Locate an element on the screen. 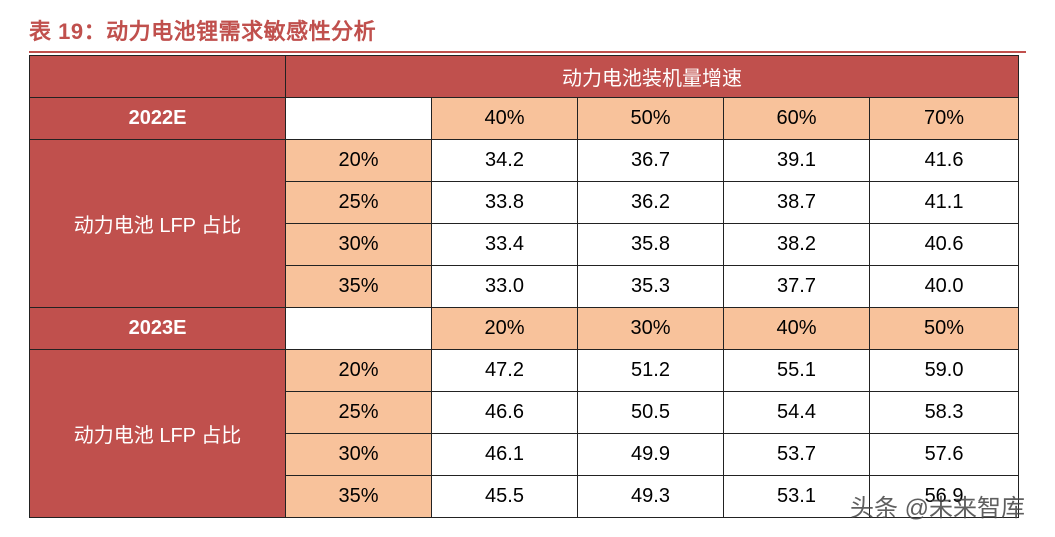 Image resolution: width=1055 pixels, height=537 pixels. value-cell: 56.9 is located at coordinates (944, 496).